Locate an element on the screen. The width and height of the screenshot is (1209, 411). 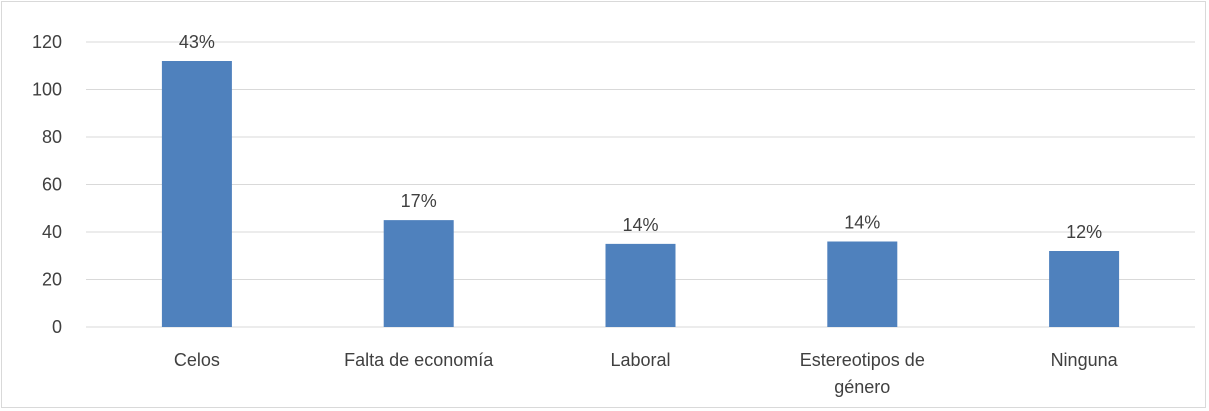
y-tick-label: 100 is located at coordinates (47, 90).